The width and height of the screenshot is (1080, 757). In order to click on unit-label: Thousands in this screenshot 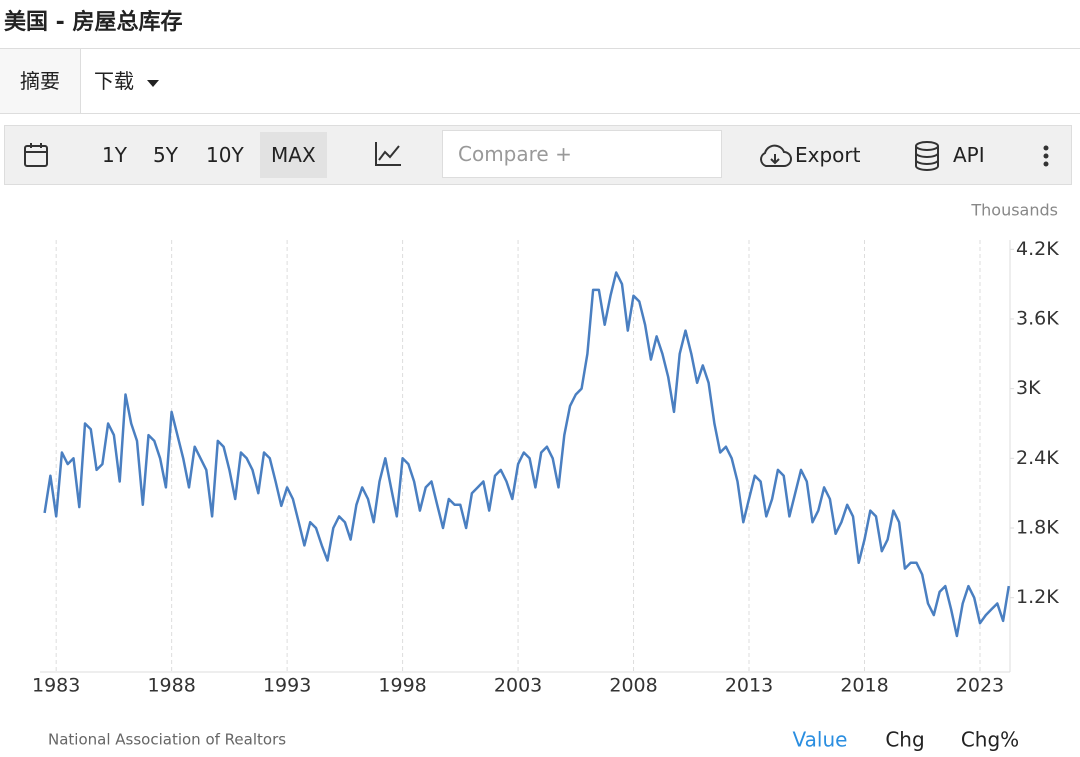, I will do `click(1014, 210)`.